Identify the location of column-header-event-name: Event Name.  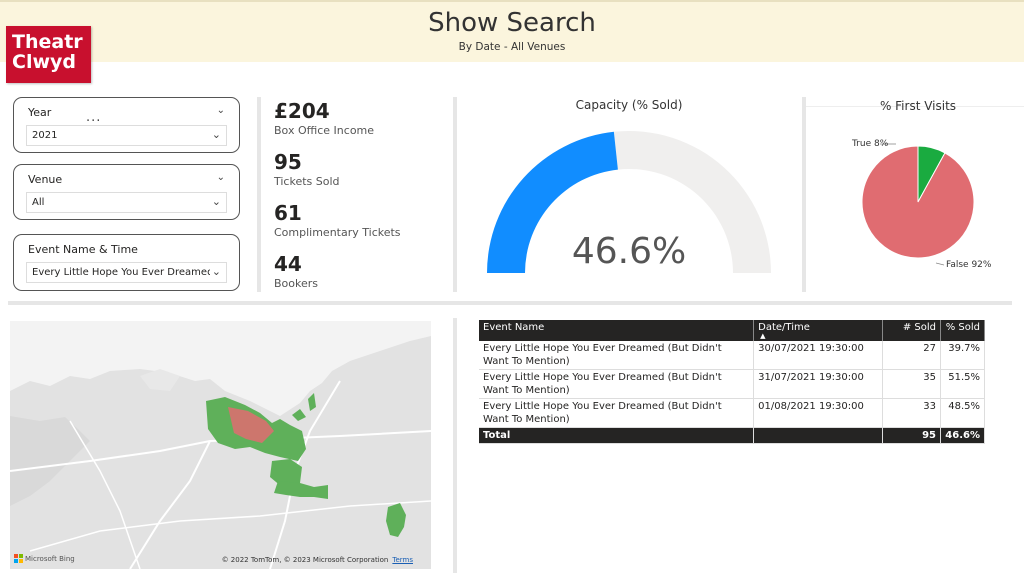
(617, 330).